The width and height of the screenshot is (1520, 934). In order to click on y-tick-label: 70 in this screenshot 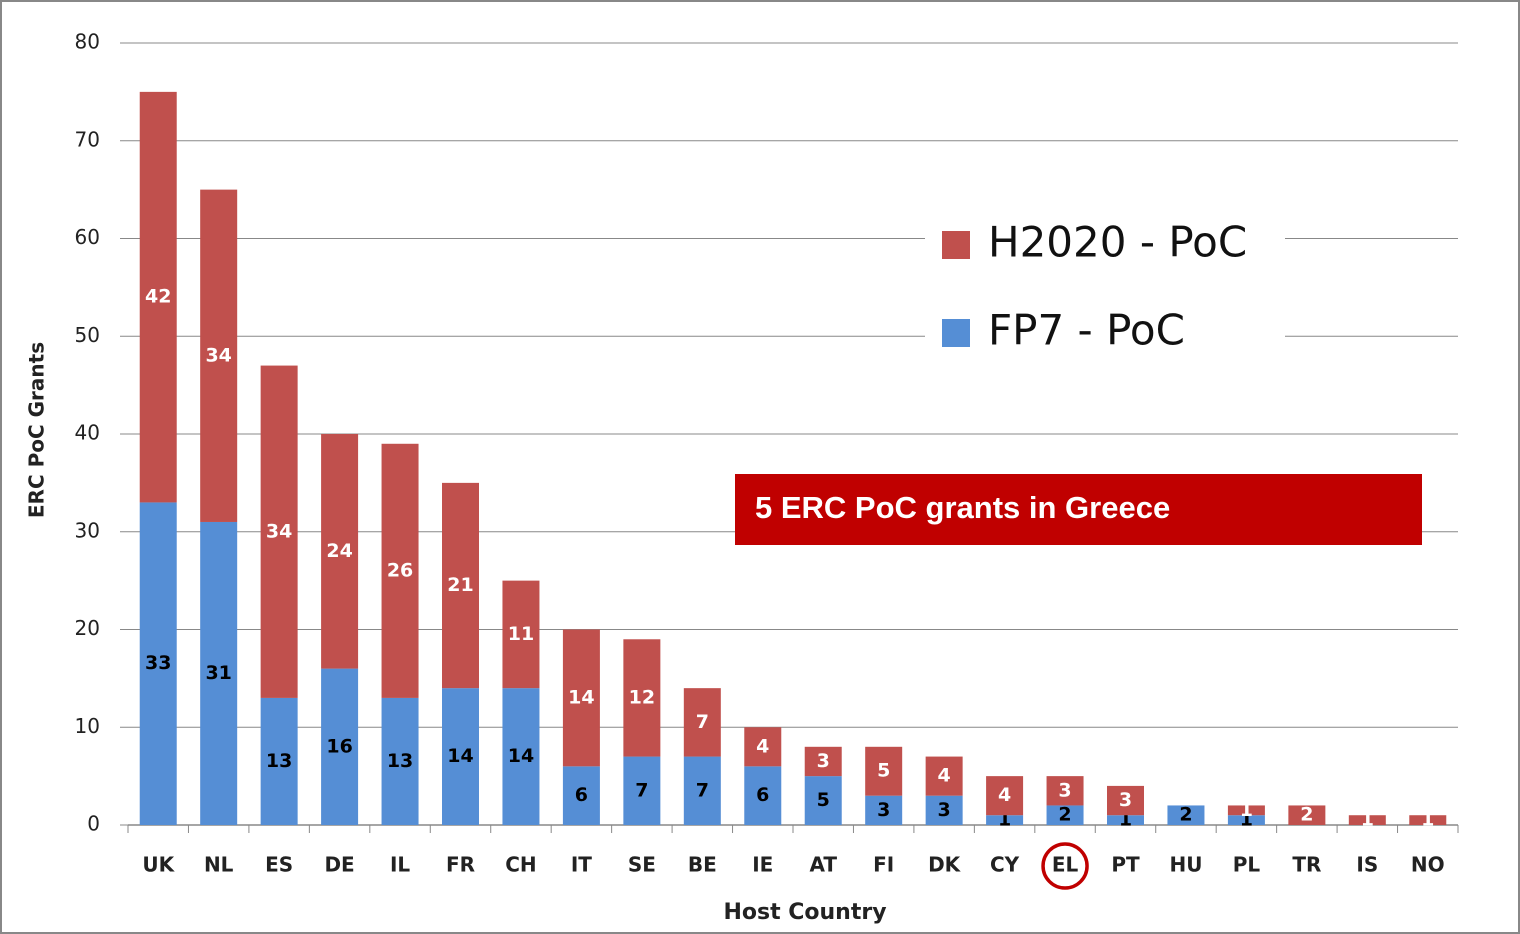, I will do `click(87, 139)`.